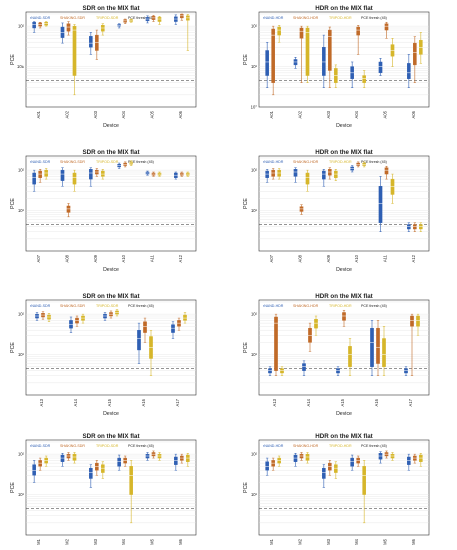 Image resolution: width=457 pixels, height=550 pixels. I want to click on legend-label-1: rNAND-SDR, so click(40, 18).